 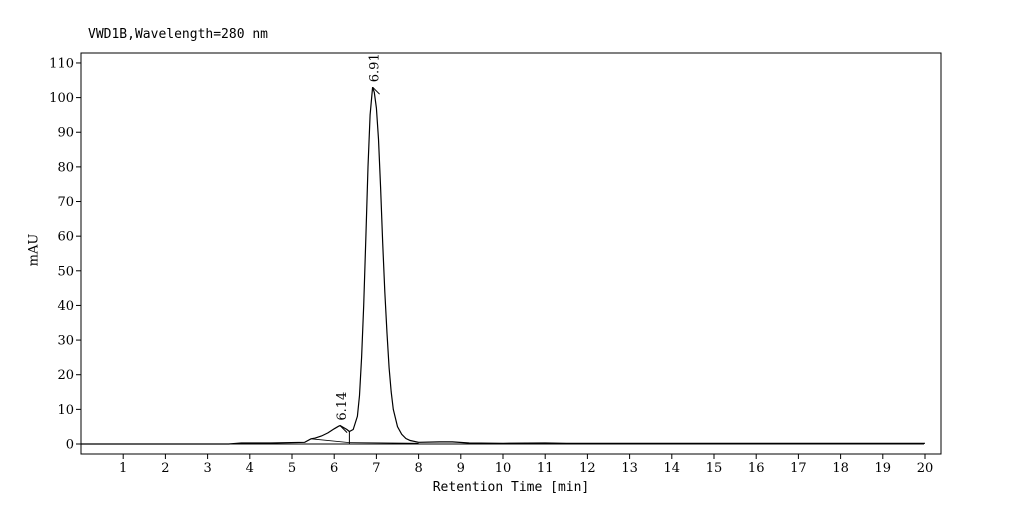 What do you see at coordinates (840, 468) in the screenshot?
I see `x-tick-label: 18` at bounding box center [840, 468].